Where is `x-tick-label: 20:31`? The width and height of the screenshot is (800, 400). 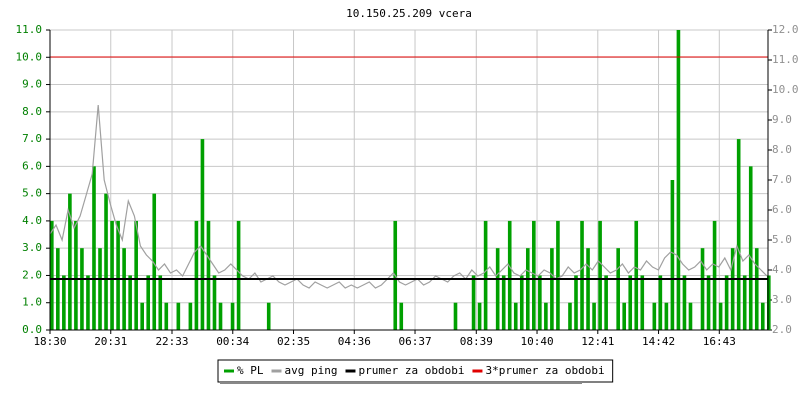 x-tick-label: 20:31 is located at coordinates (110, 341).